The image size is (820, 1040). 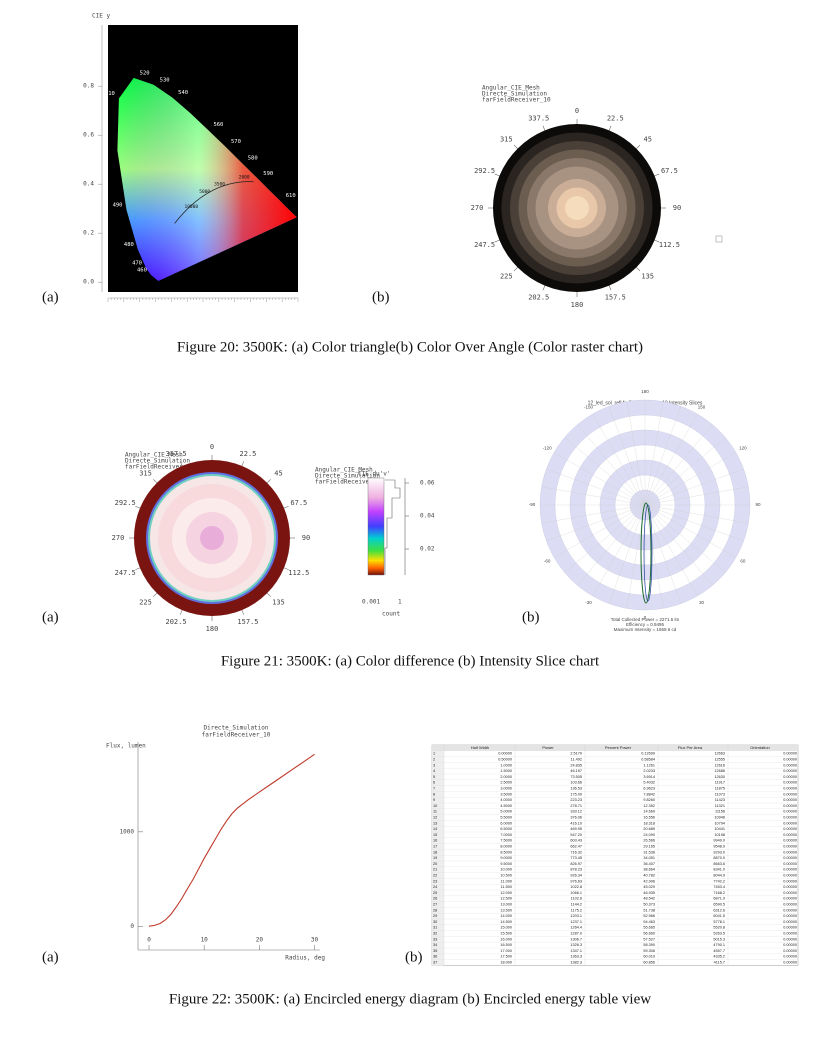 What do you see at coordinates (576, 835) in the screenshot?
I see `table-cell: 547.20` at bounding box center [576, 835].